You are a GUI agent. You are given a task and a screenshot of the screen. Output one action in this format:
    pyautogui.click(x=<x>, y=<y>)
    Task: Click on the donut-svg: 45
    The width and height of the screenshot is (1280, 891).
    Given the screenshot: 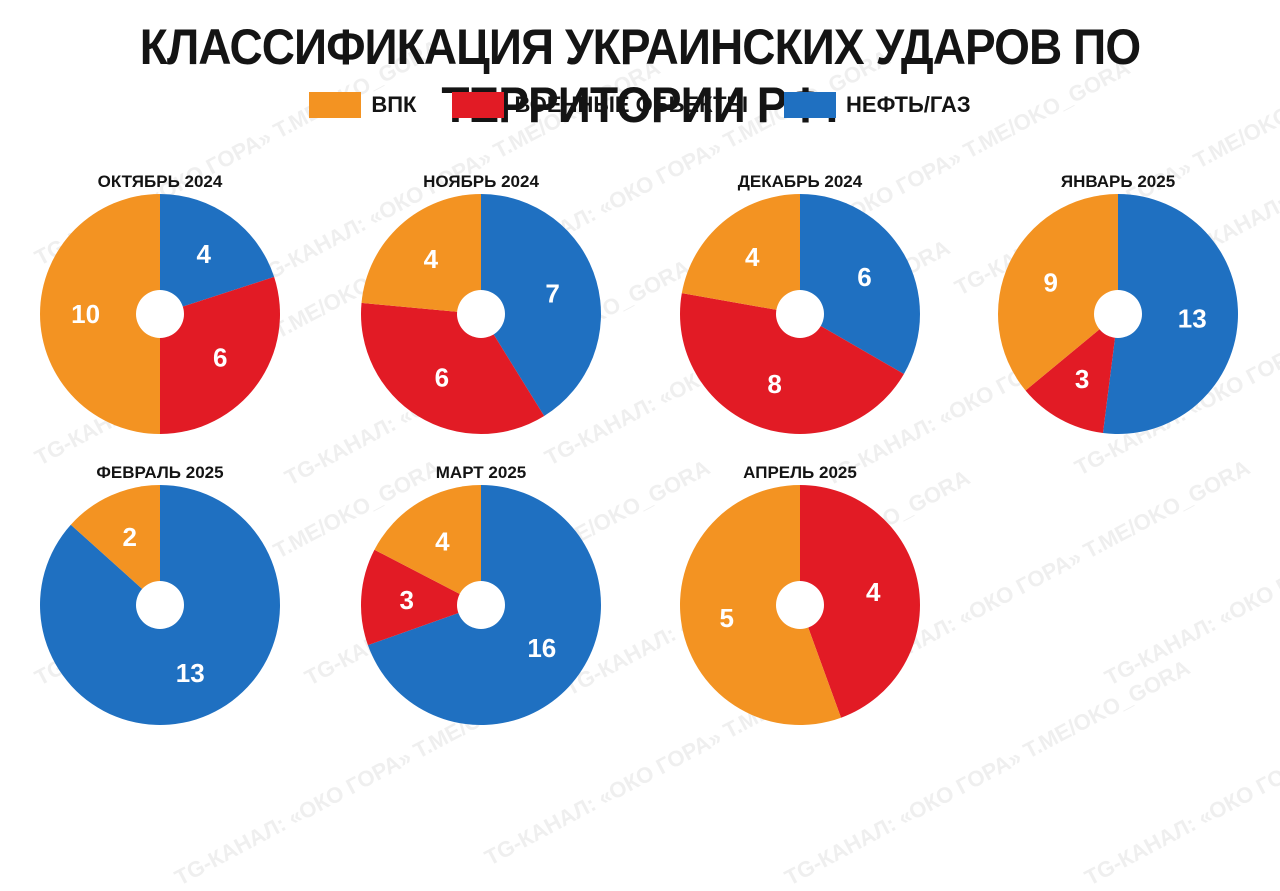 What is the action you would take?
    pyautogui.click(x=800, y=605)
    